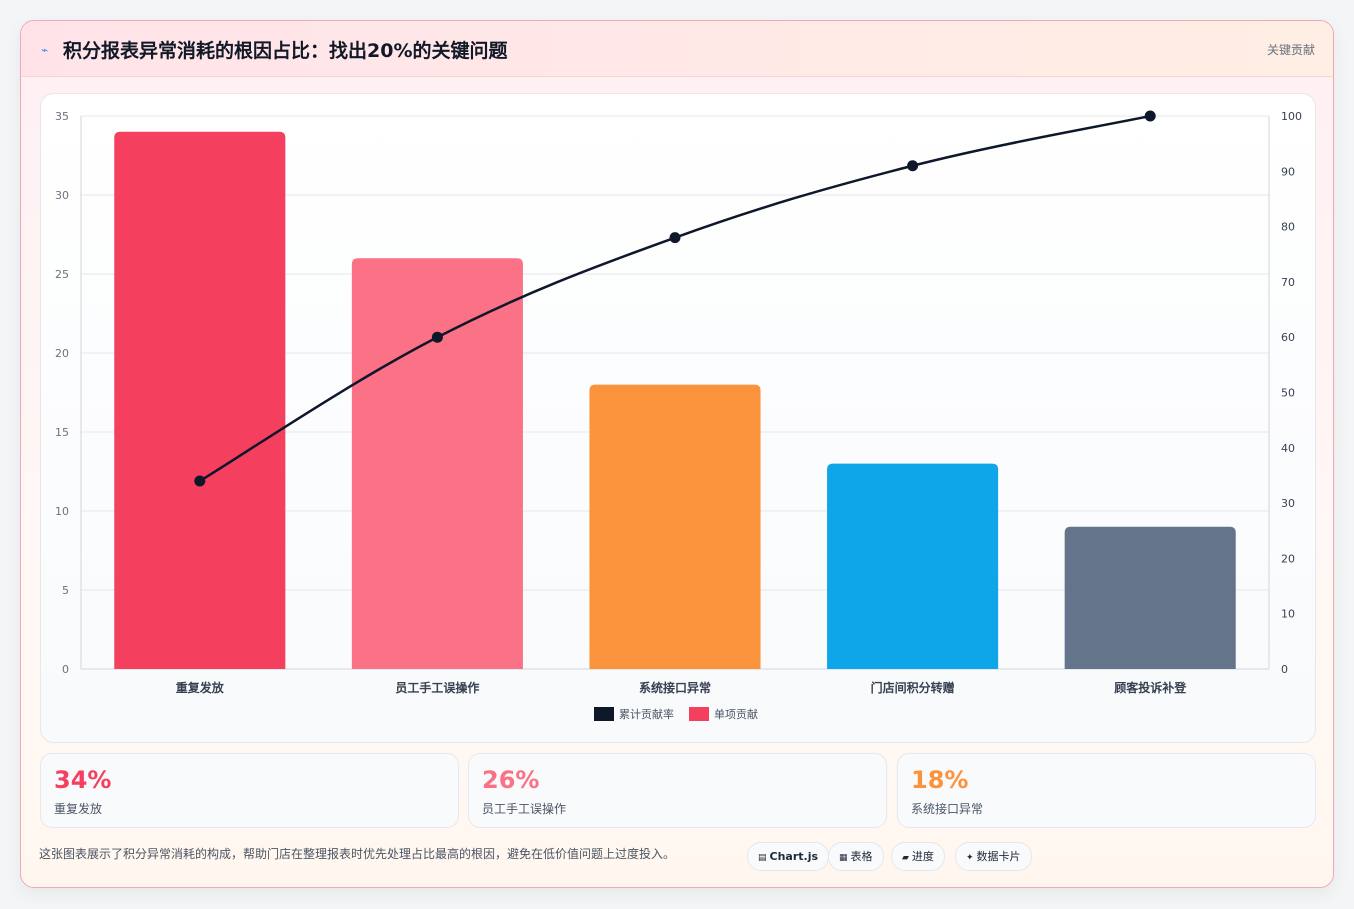 The image size is (1354, 909). Describe the element at coordinates (762, 858) in the screenshot. I see `chart-icon: ▤` at that location.